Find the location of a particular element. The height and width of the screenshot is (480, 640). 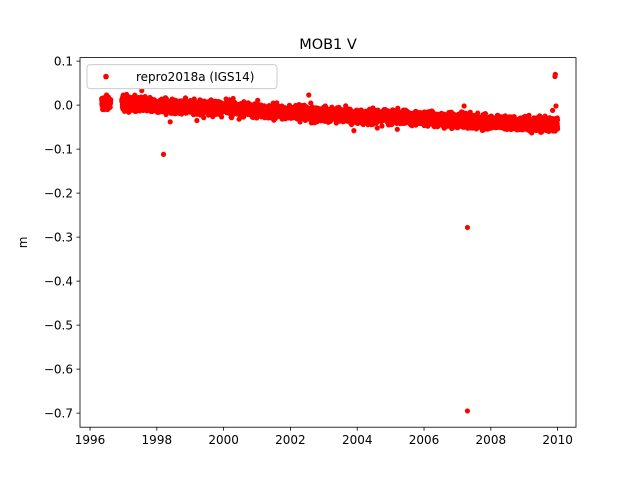

y-tick-label: −0.7 is located at coordinates (58, 413).